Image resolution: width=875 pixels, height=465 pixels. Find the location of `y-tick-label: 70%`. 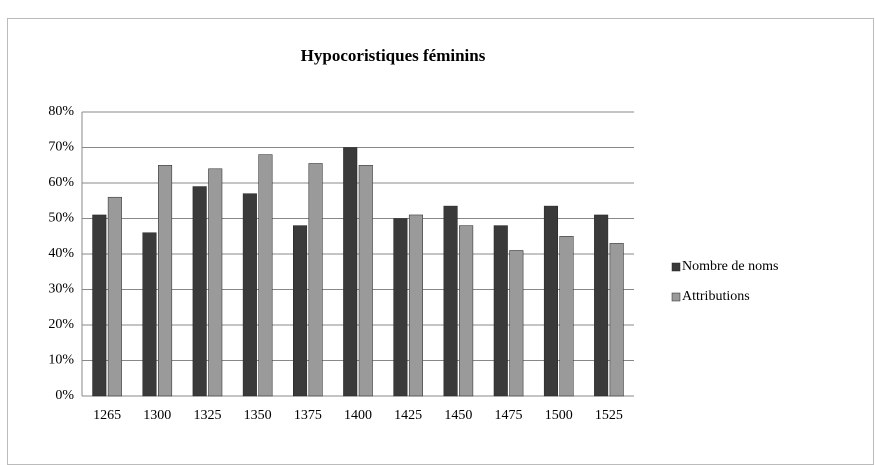

y-tick-label: 70% is located at coordinates (61, 147).